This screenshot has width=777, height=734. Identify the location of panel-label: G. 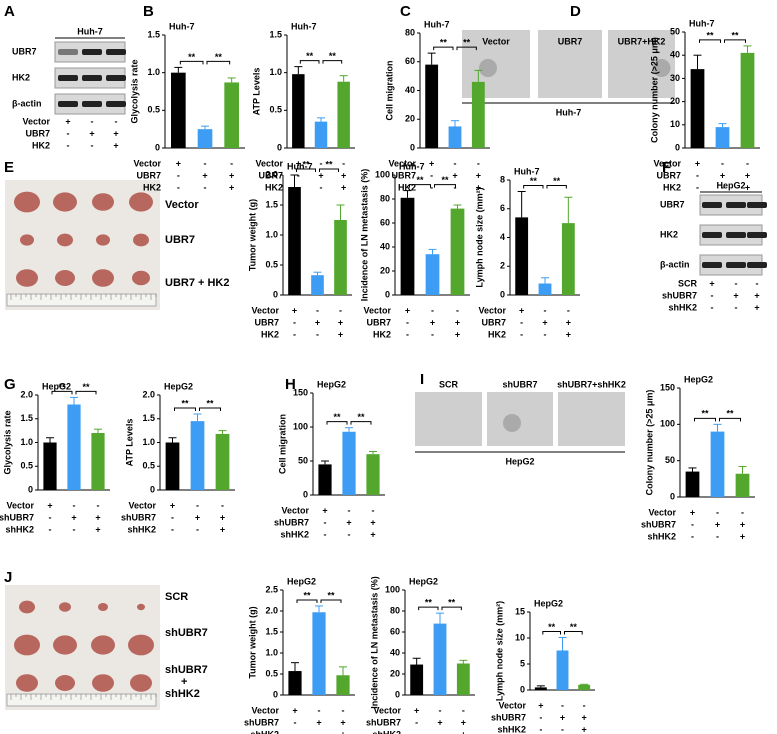
(10, 384).